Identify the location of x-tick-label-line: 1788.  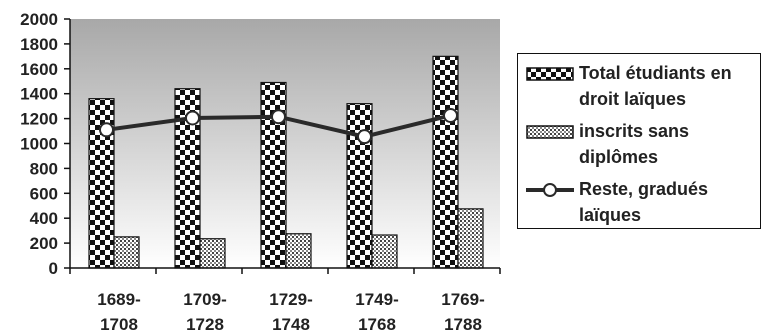
(463, 323).